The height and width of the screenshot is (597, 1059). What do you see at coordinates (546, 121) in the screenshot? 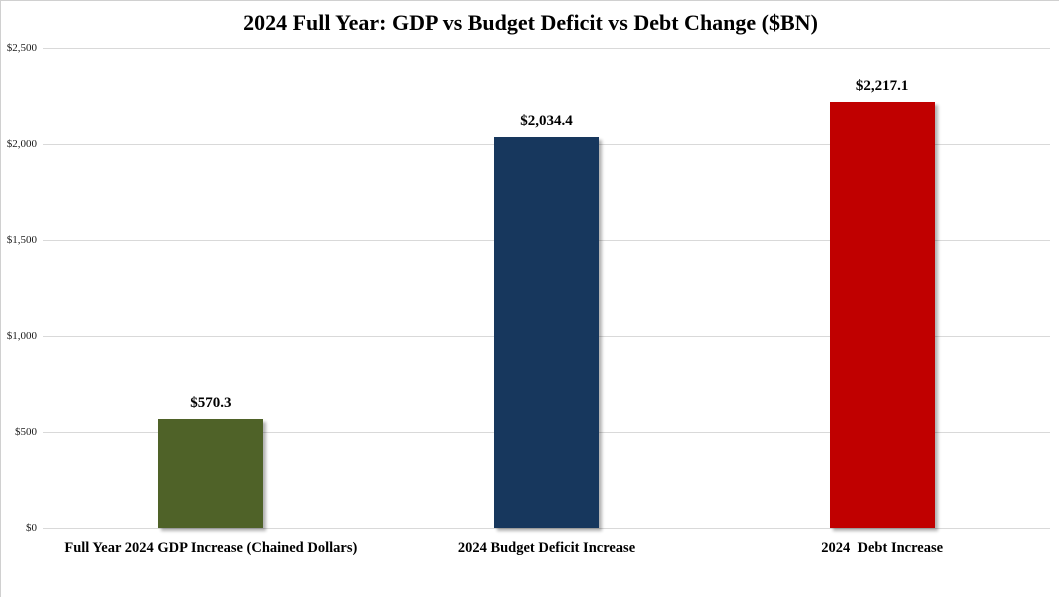
I see `bar-value-label: $2,034.4` at bounding box center [546, 121].